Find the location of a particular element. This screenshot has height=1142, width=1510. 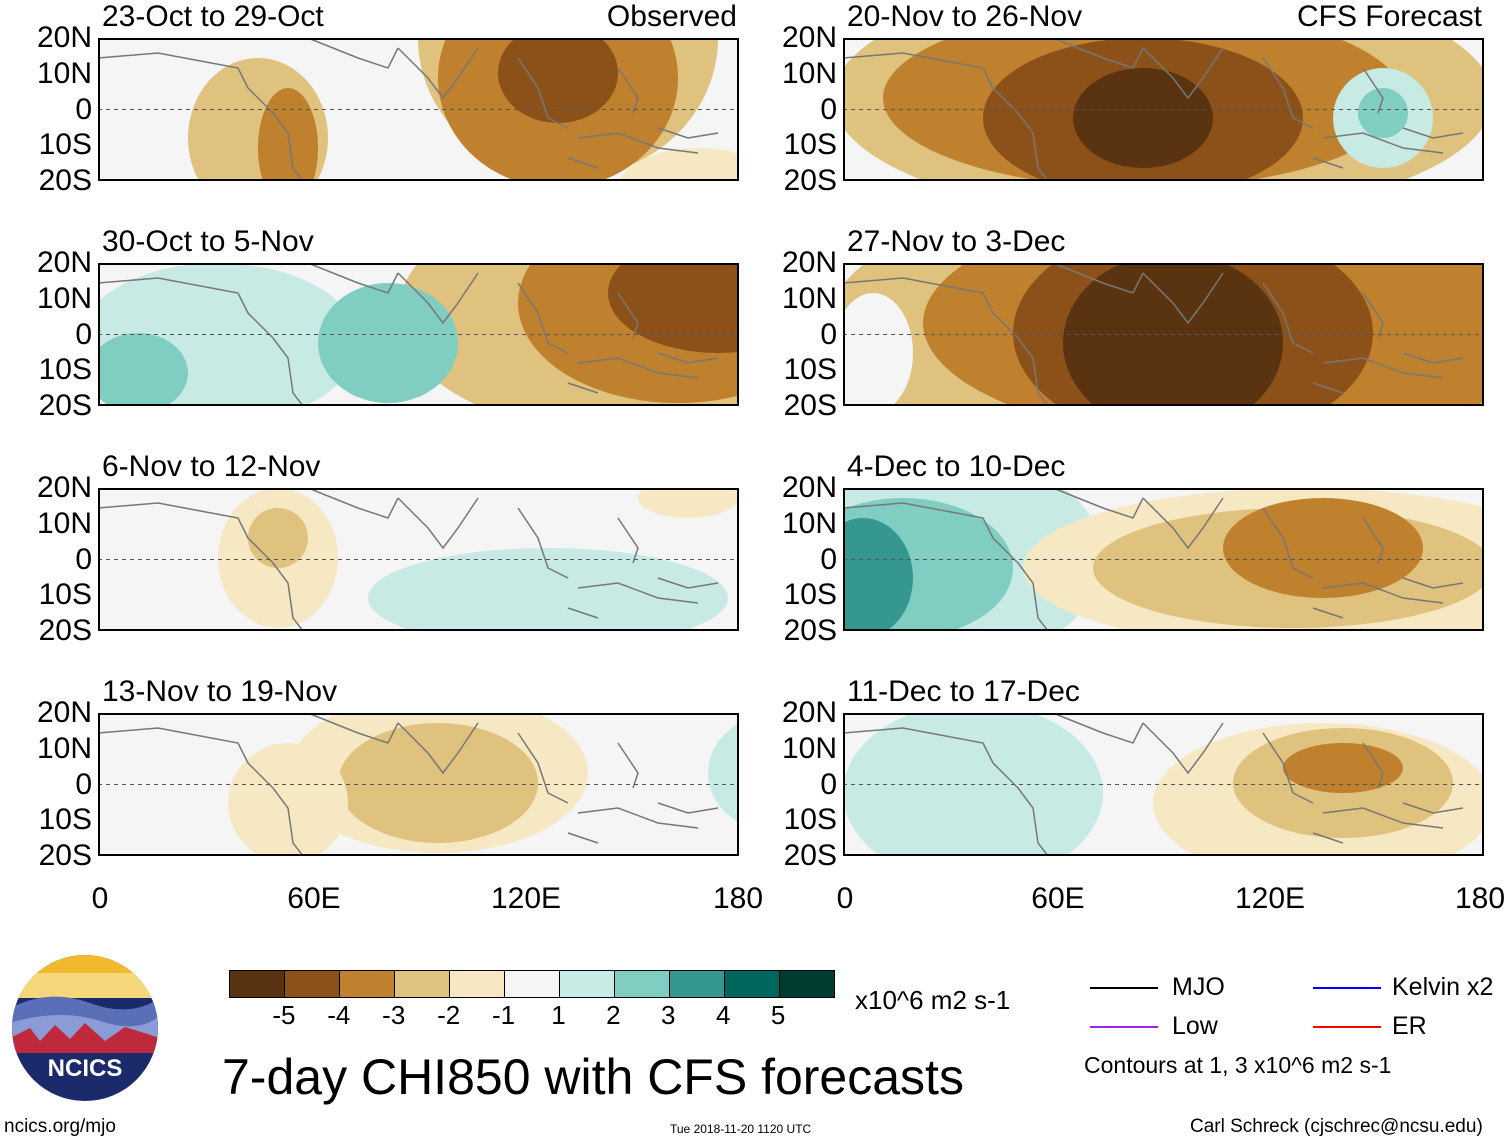

x-tick-180-left: 180 is located at coordinates (738, 898).